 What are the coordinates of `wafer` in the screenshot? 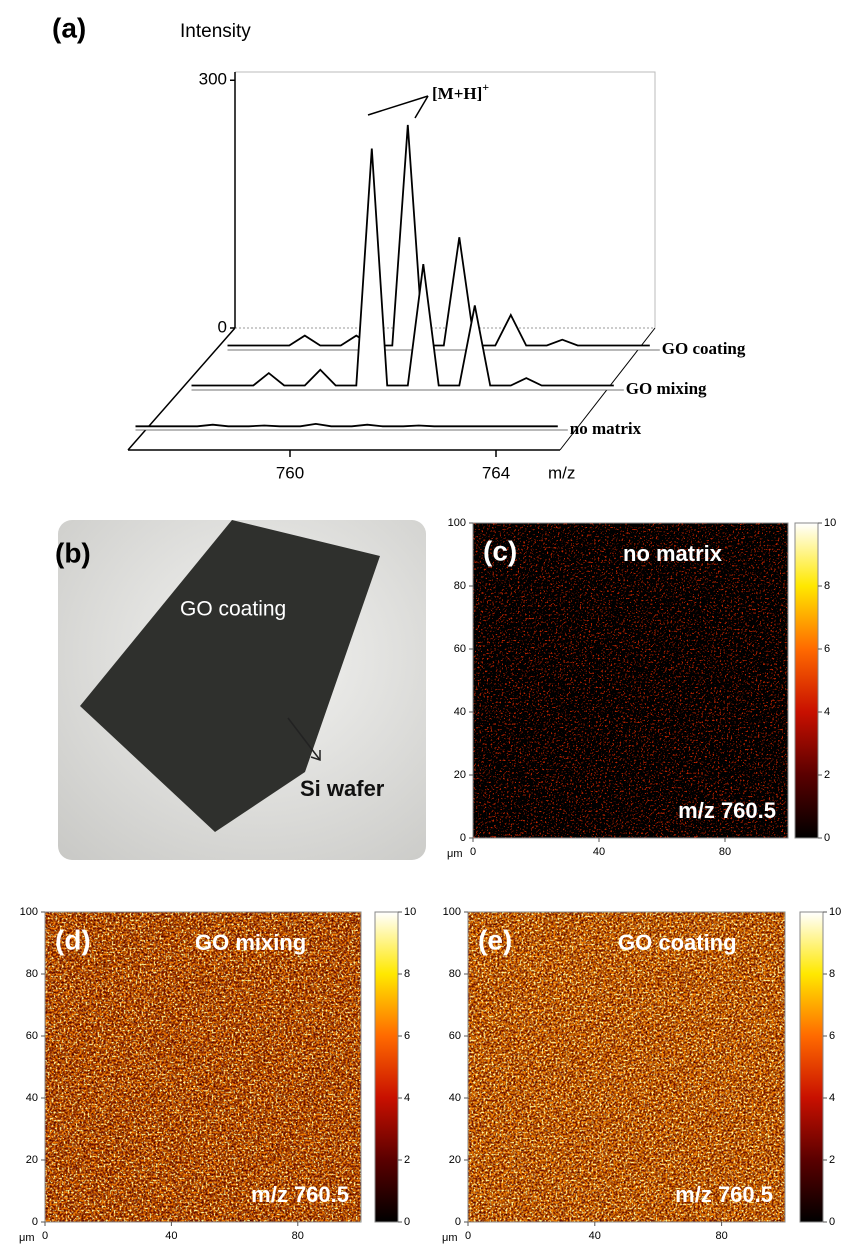 It's located at (230, 676).